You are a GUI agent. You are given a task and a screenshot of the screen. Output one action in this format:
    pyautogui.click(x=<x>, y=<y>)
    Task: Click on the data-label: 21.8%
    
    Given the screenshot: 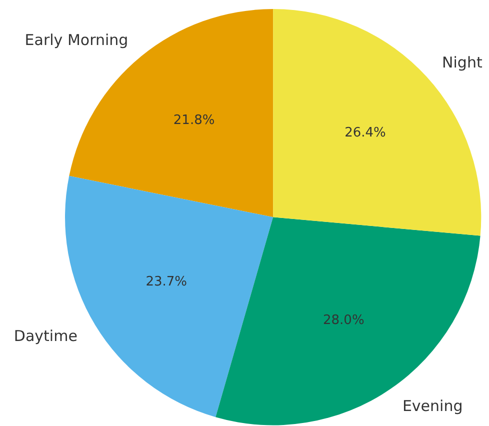 What is the action you would take?
    pyautogui.click(x=194, y=120)
    